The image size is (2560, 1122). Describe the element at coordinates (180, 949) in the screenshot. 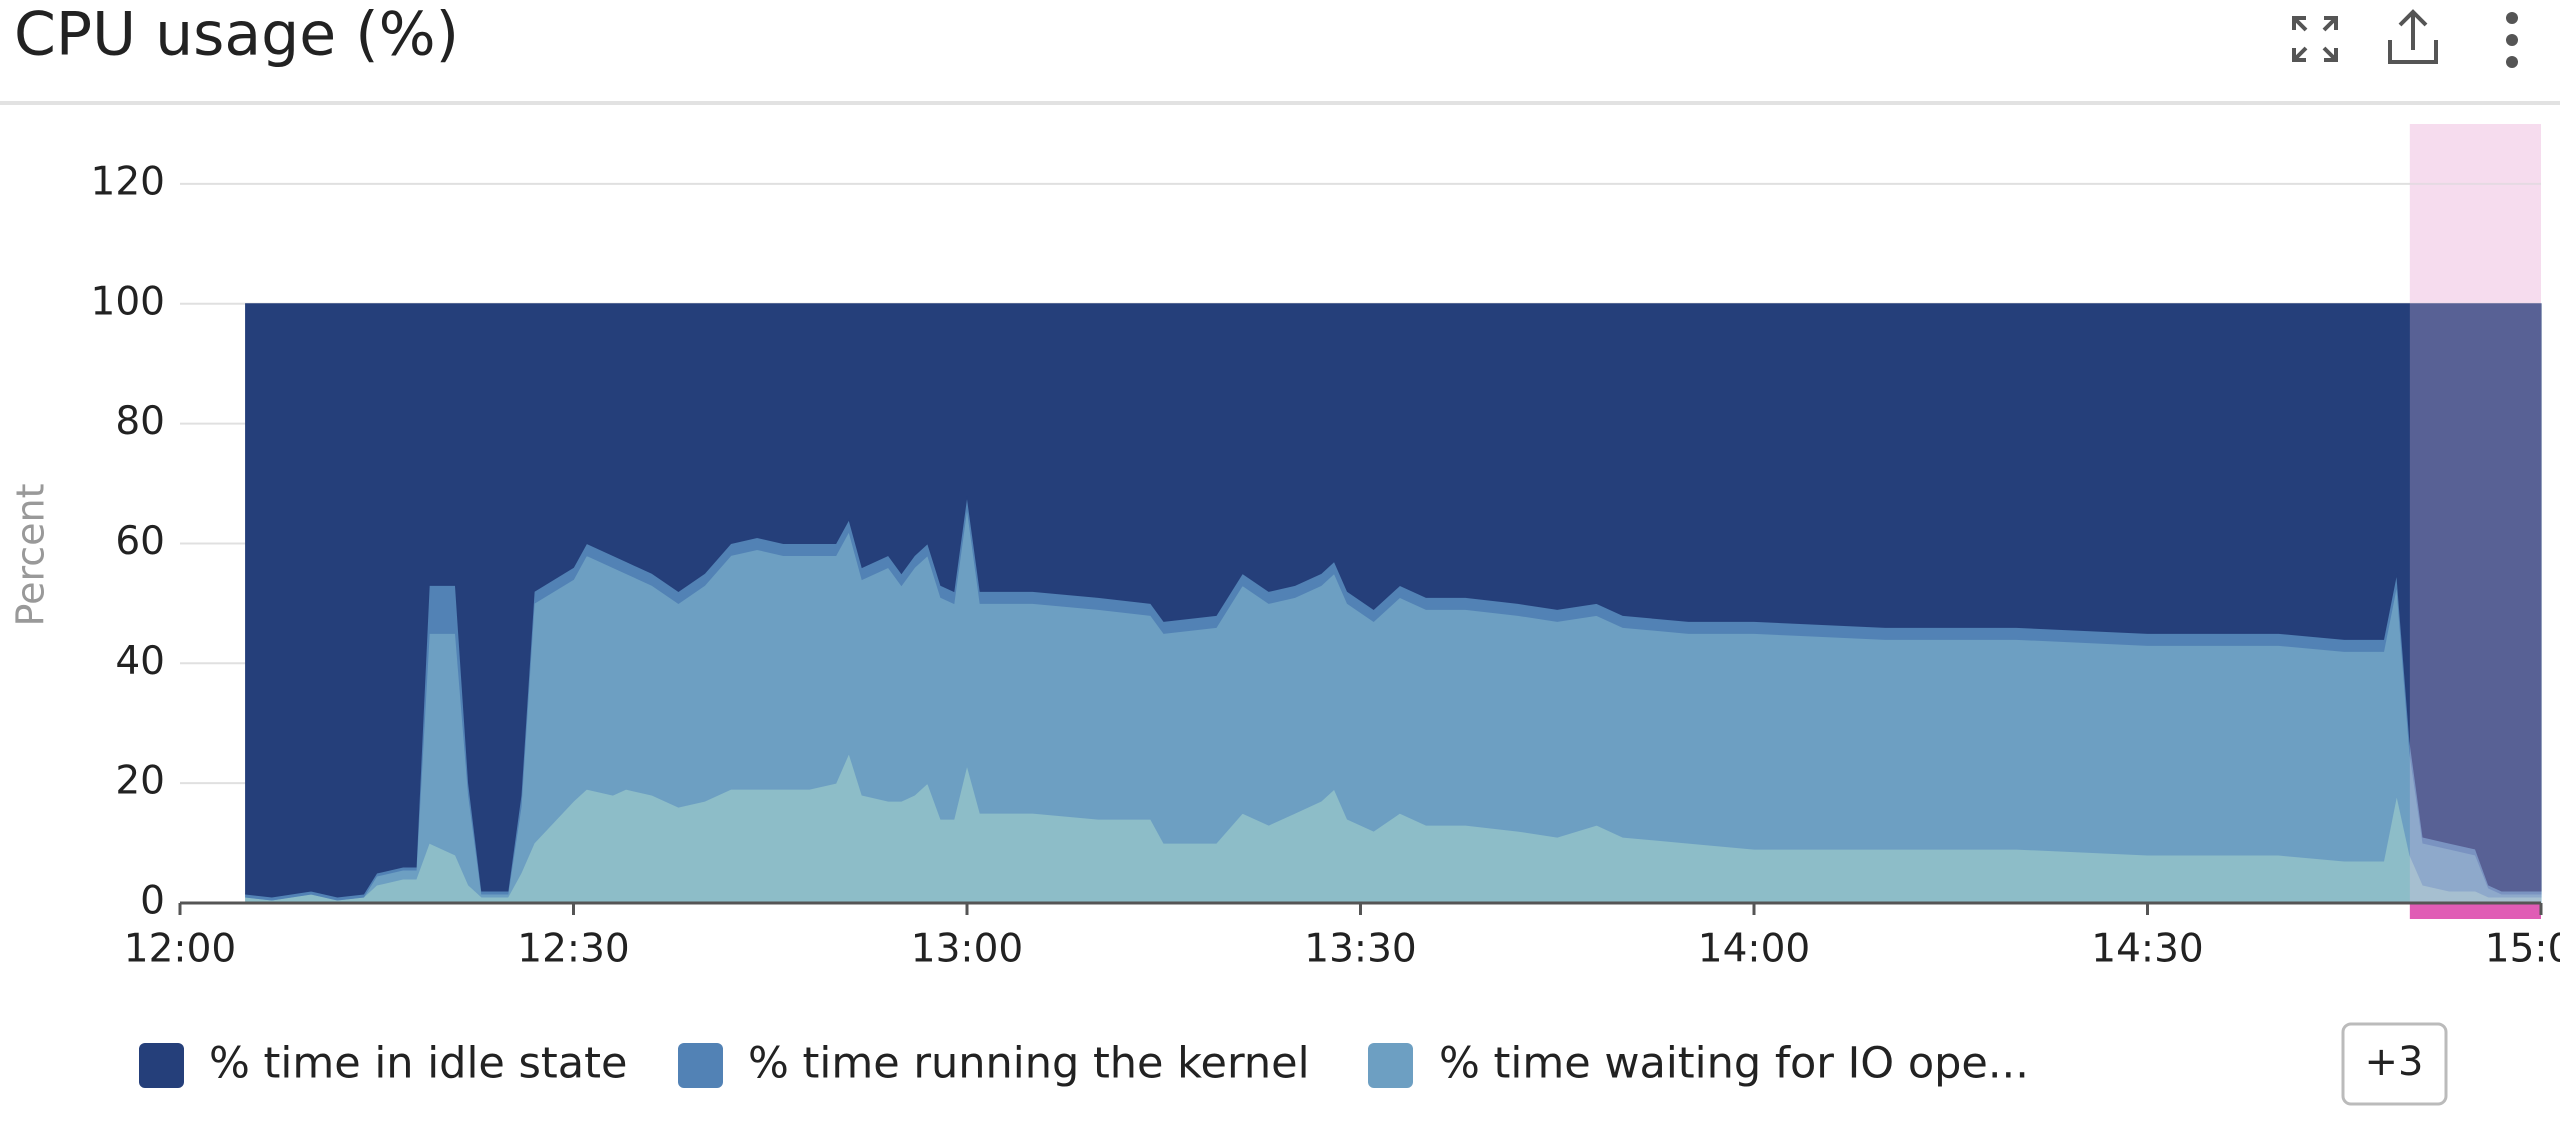

I see `x-tick-label: 12:00` at that location.